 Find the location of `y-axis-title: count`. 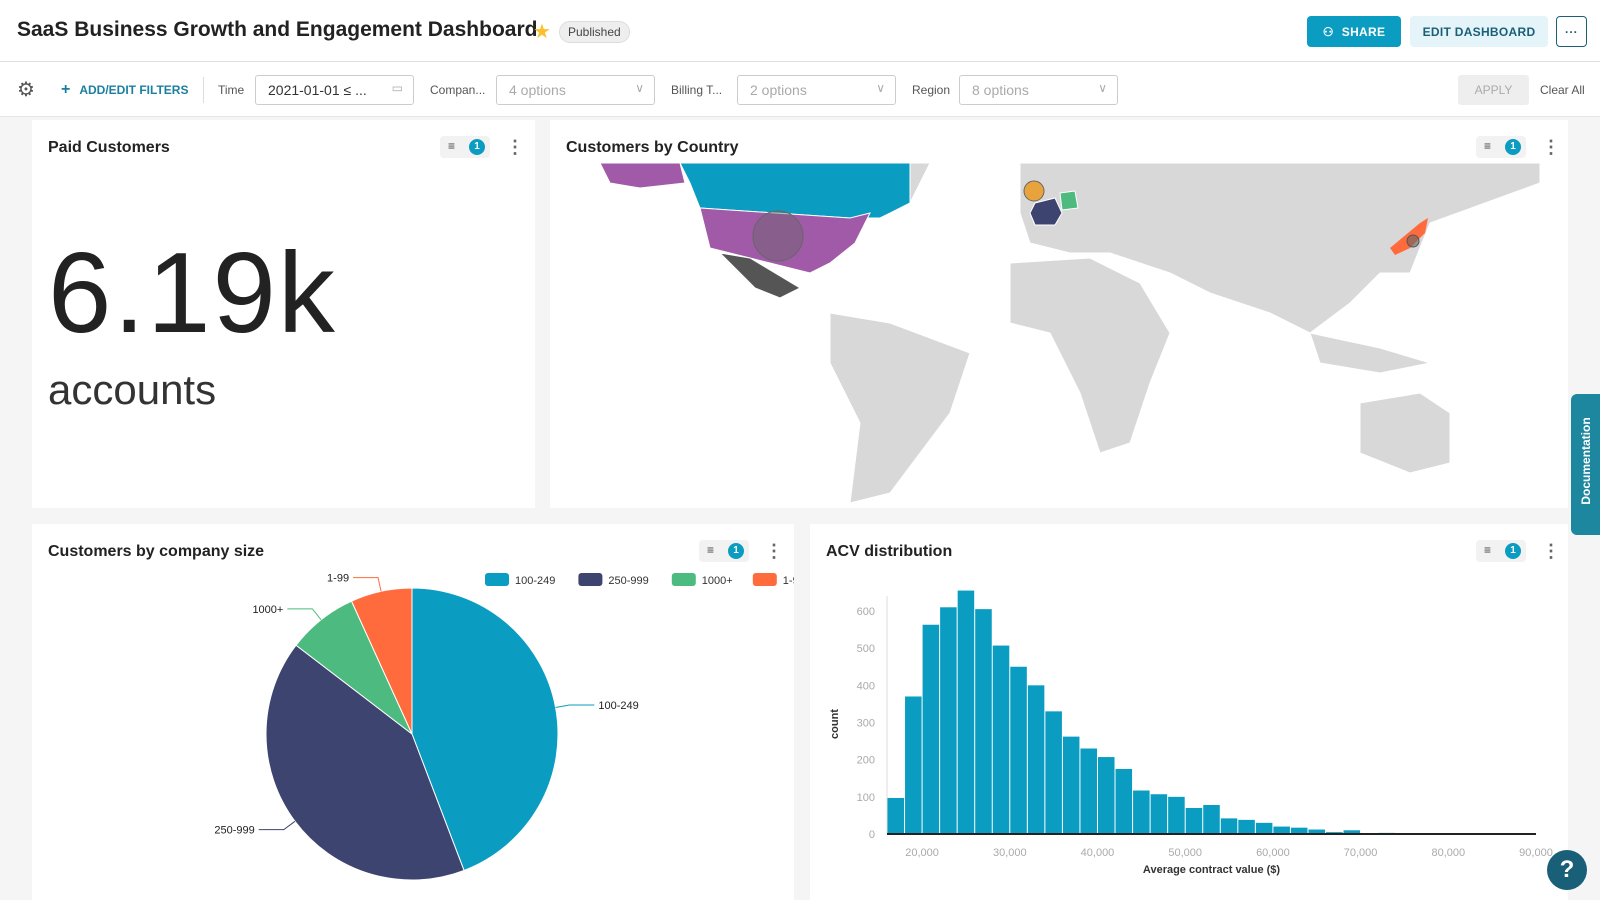

y-axis-title: count is located at coordinates (835, 724).